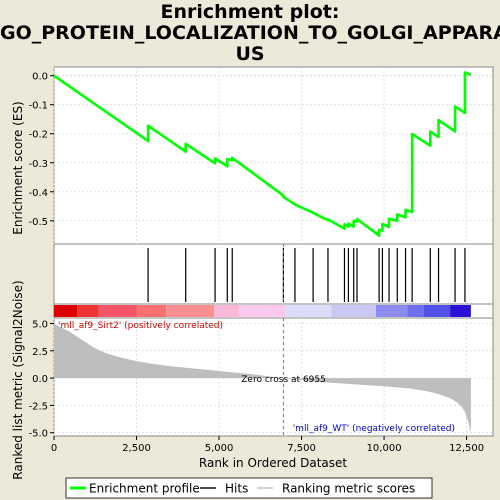 The height and width of the screenshot is (500, 500). I want to click on chart-title-line-3: US, so click(250, 54).